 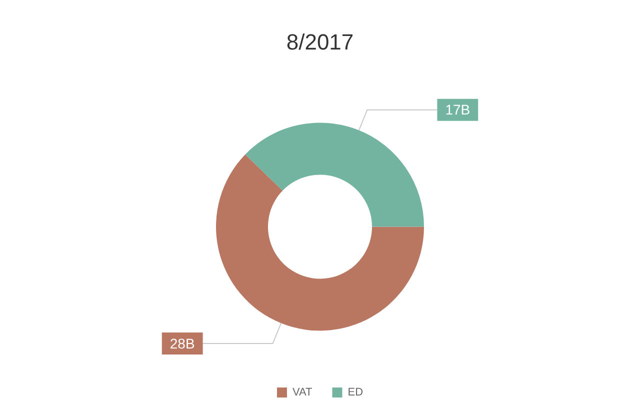 What do you see at coordinates (182, 343) in the screenshot?
I see `data-label: 28B` at bounding box center [182, 343].